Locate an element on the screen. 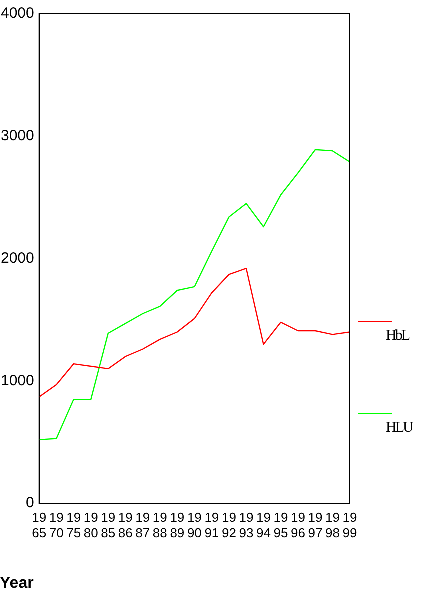  x-tick-label: 1994 is located at coordinates (263, 525).